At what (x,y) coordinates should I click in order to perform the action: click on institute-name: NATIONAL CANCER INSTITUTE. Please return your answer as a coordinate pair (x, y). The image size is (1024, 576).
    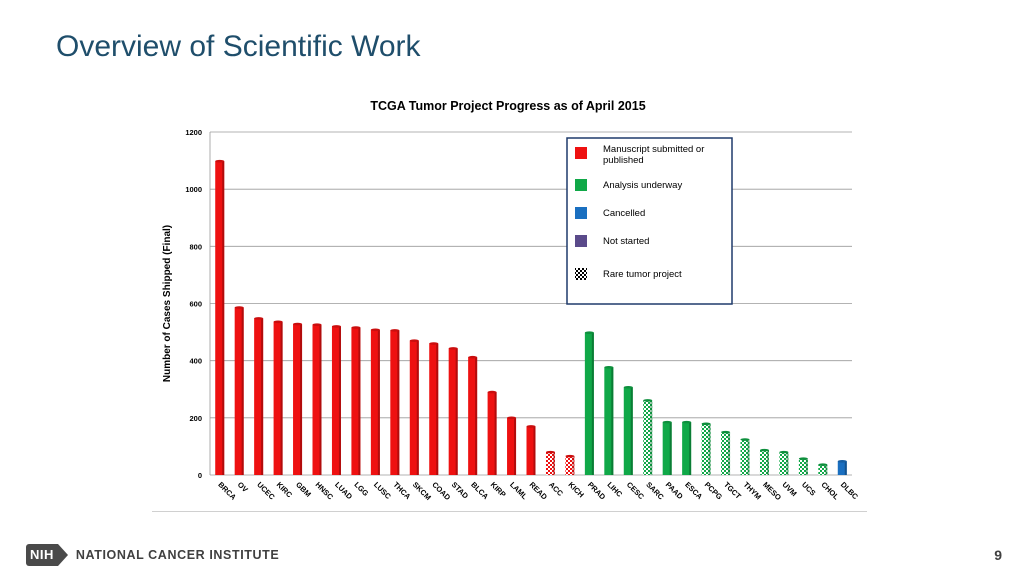
    Looking at the image, I should click on (177, 555).